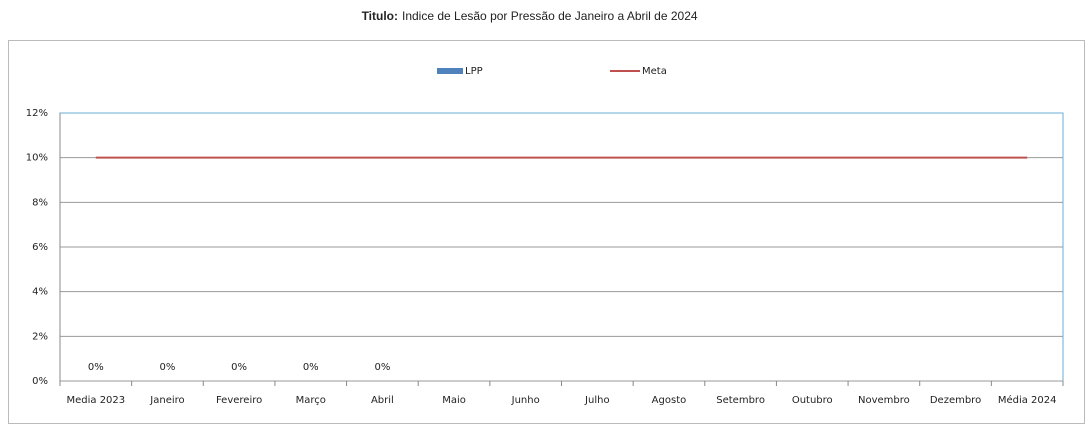  Describe the element at coordinates (955, 400) in the screenshot. I see `x-tick-label: Dezembro` at that location.